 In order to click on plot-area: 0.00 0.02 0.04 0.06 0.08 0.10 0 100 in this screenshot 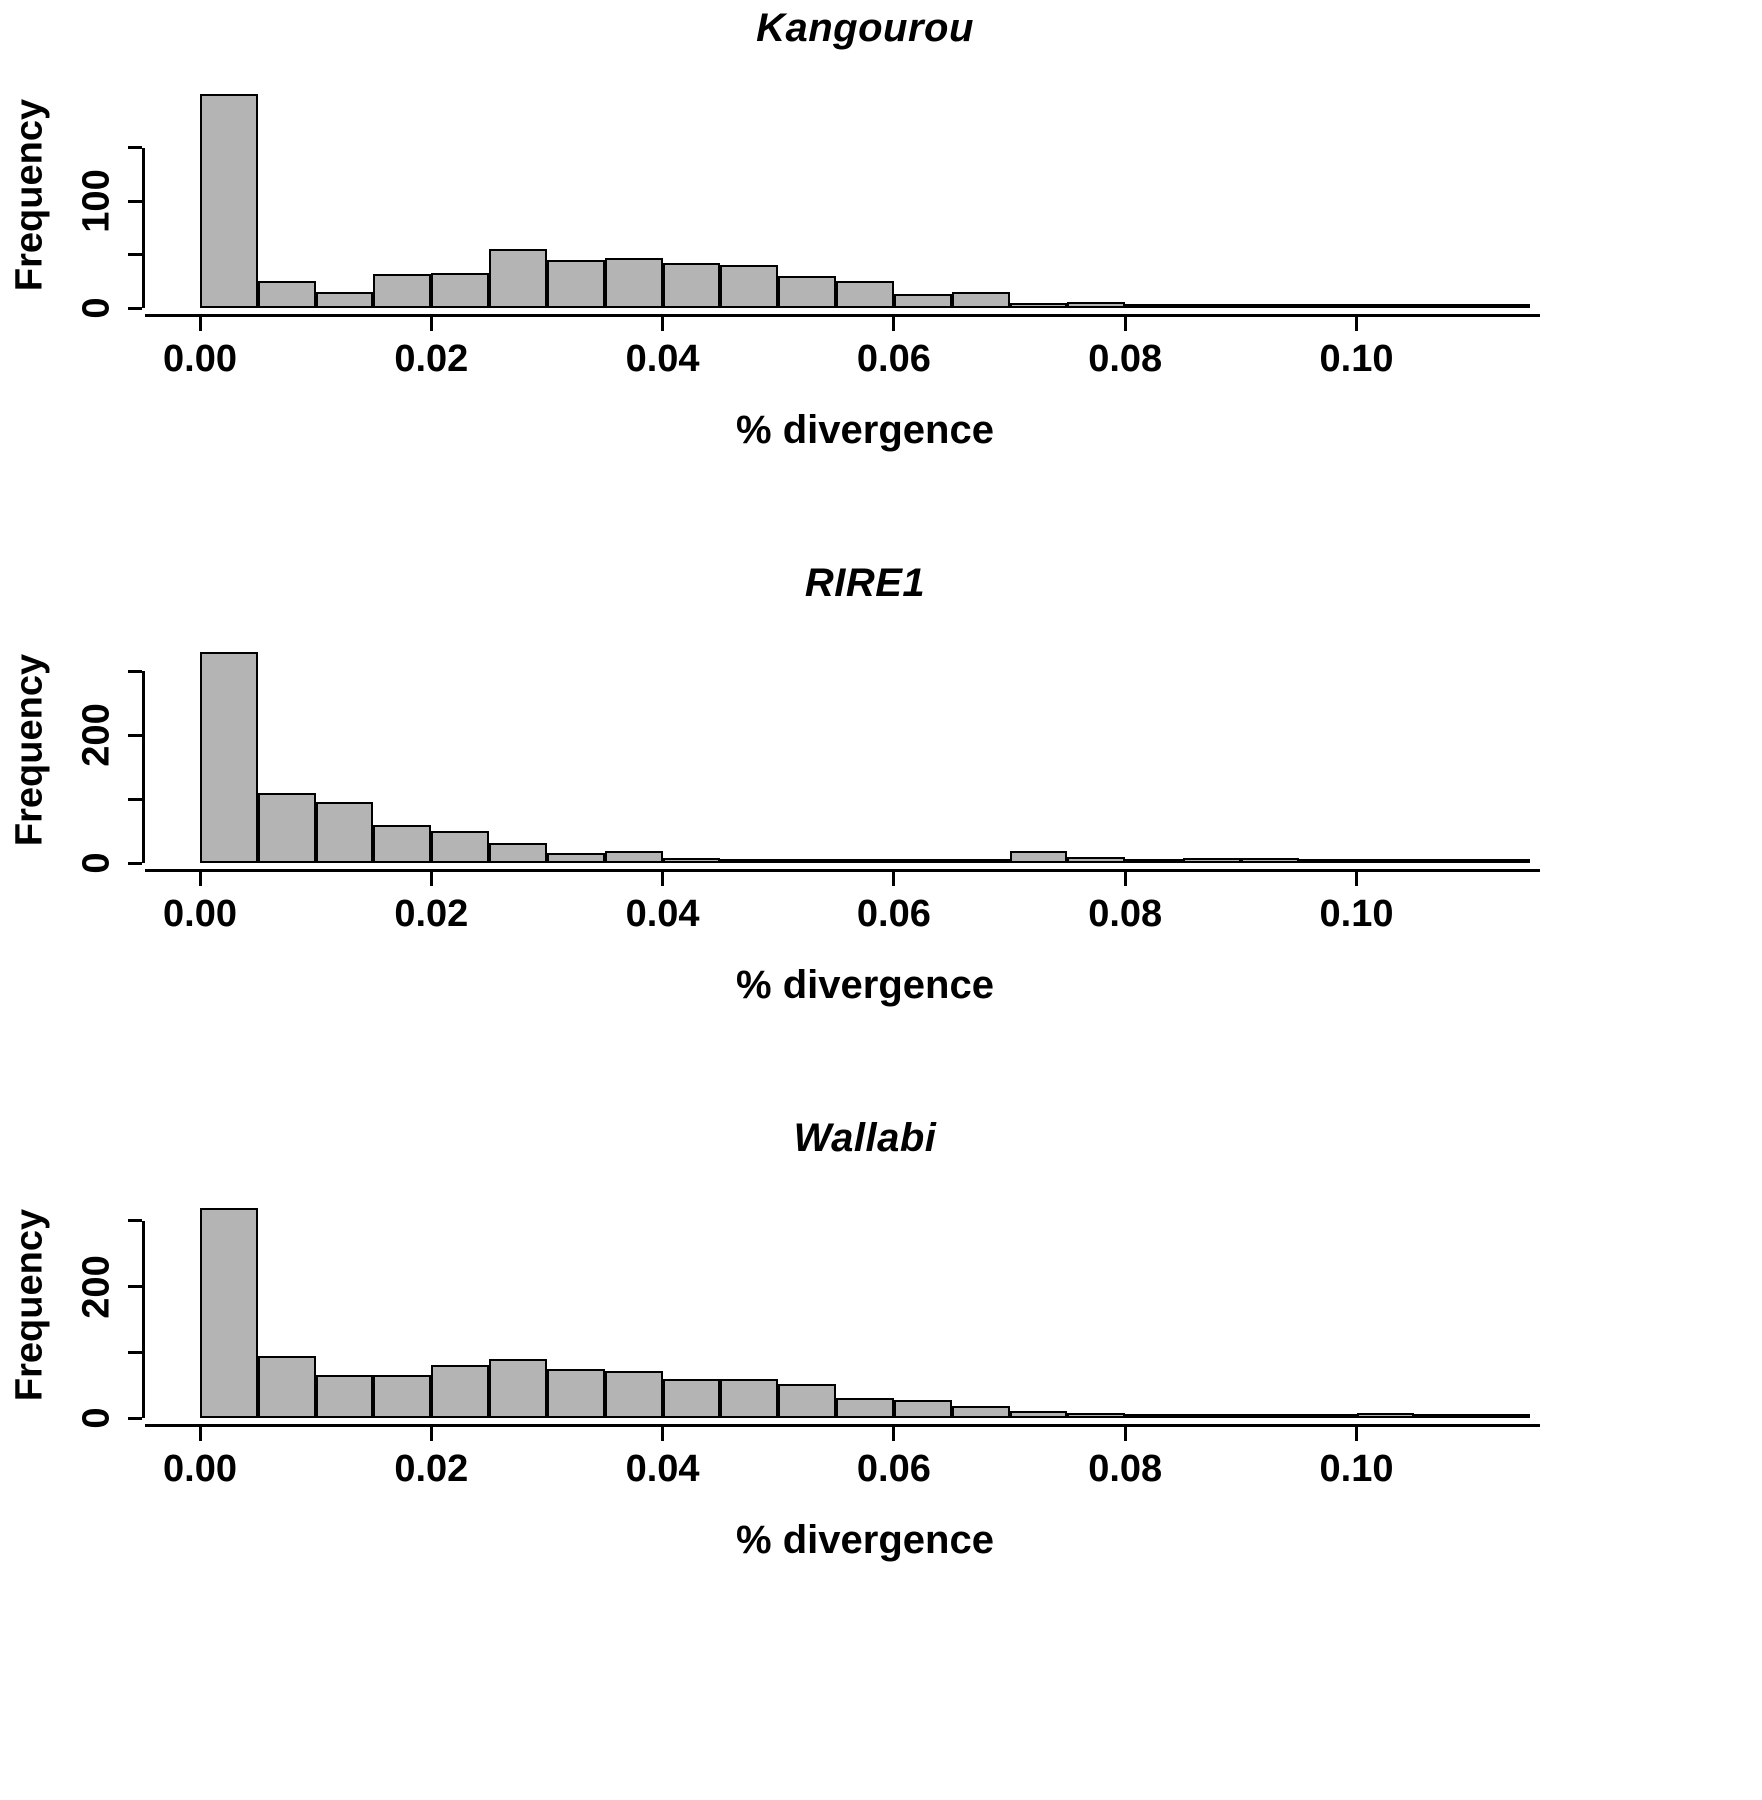, I will do `click(808, 229)`.